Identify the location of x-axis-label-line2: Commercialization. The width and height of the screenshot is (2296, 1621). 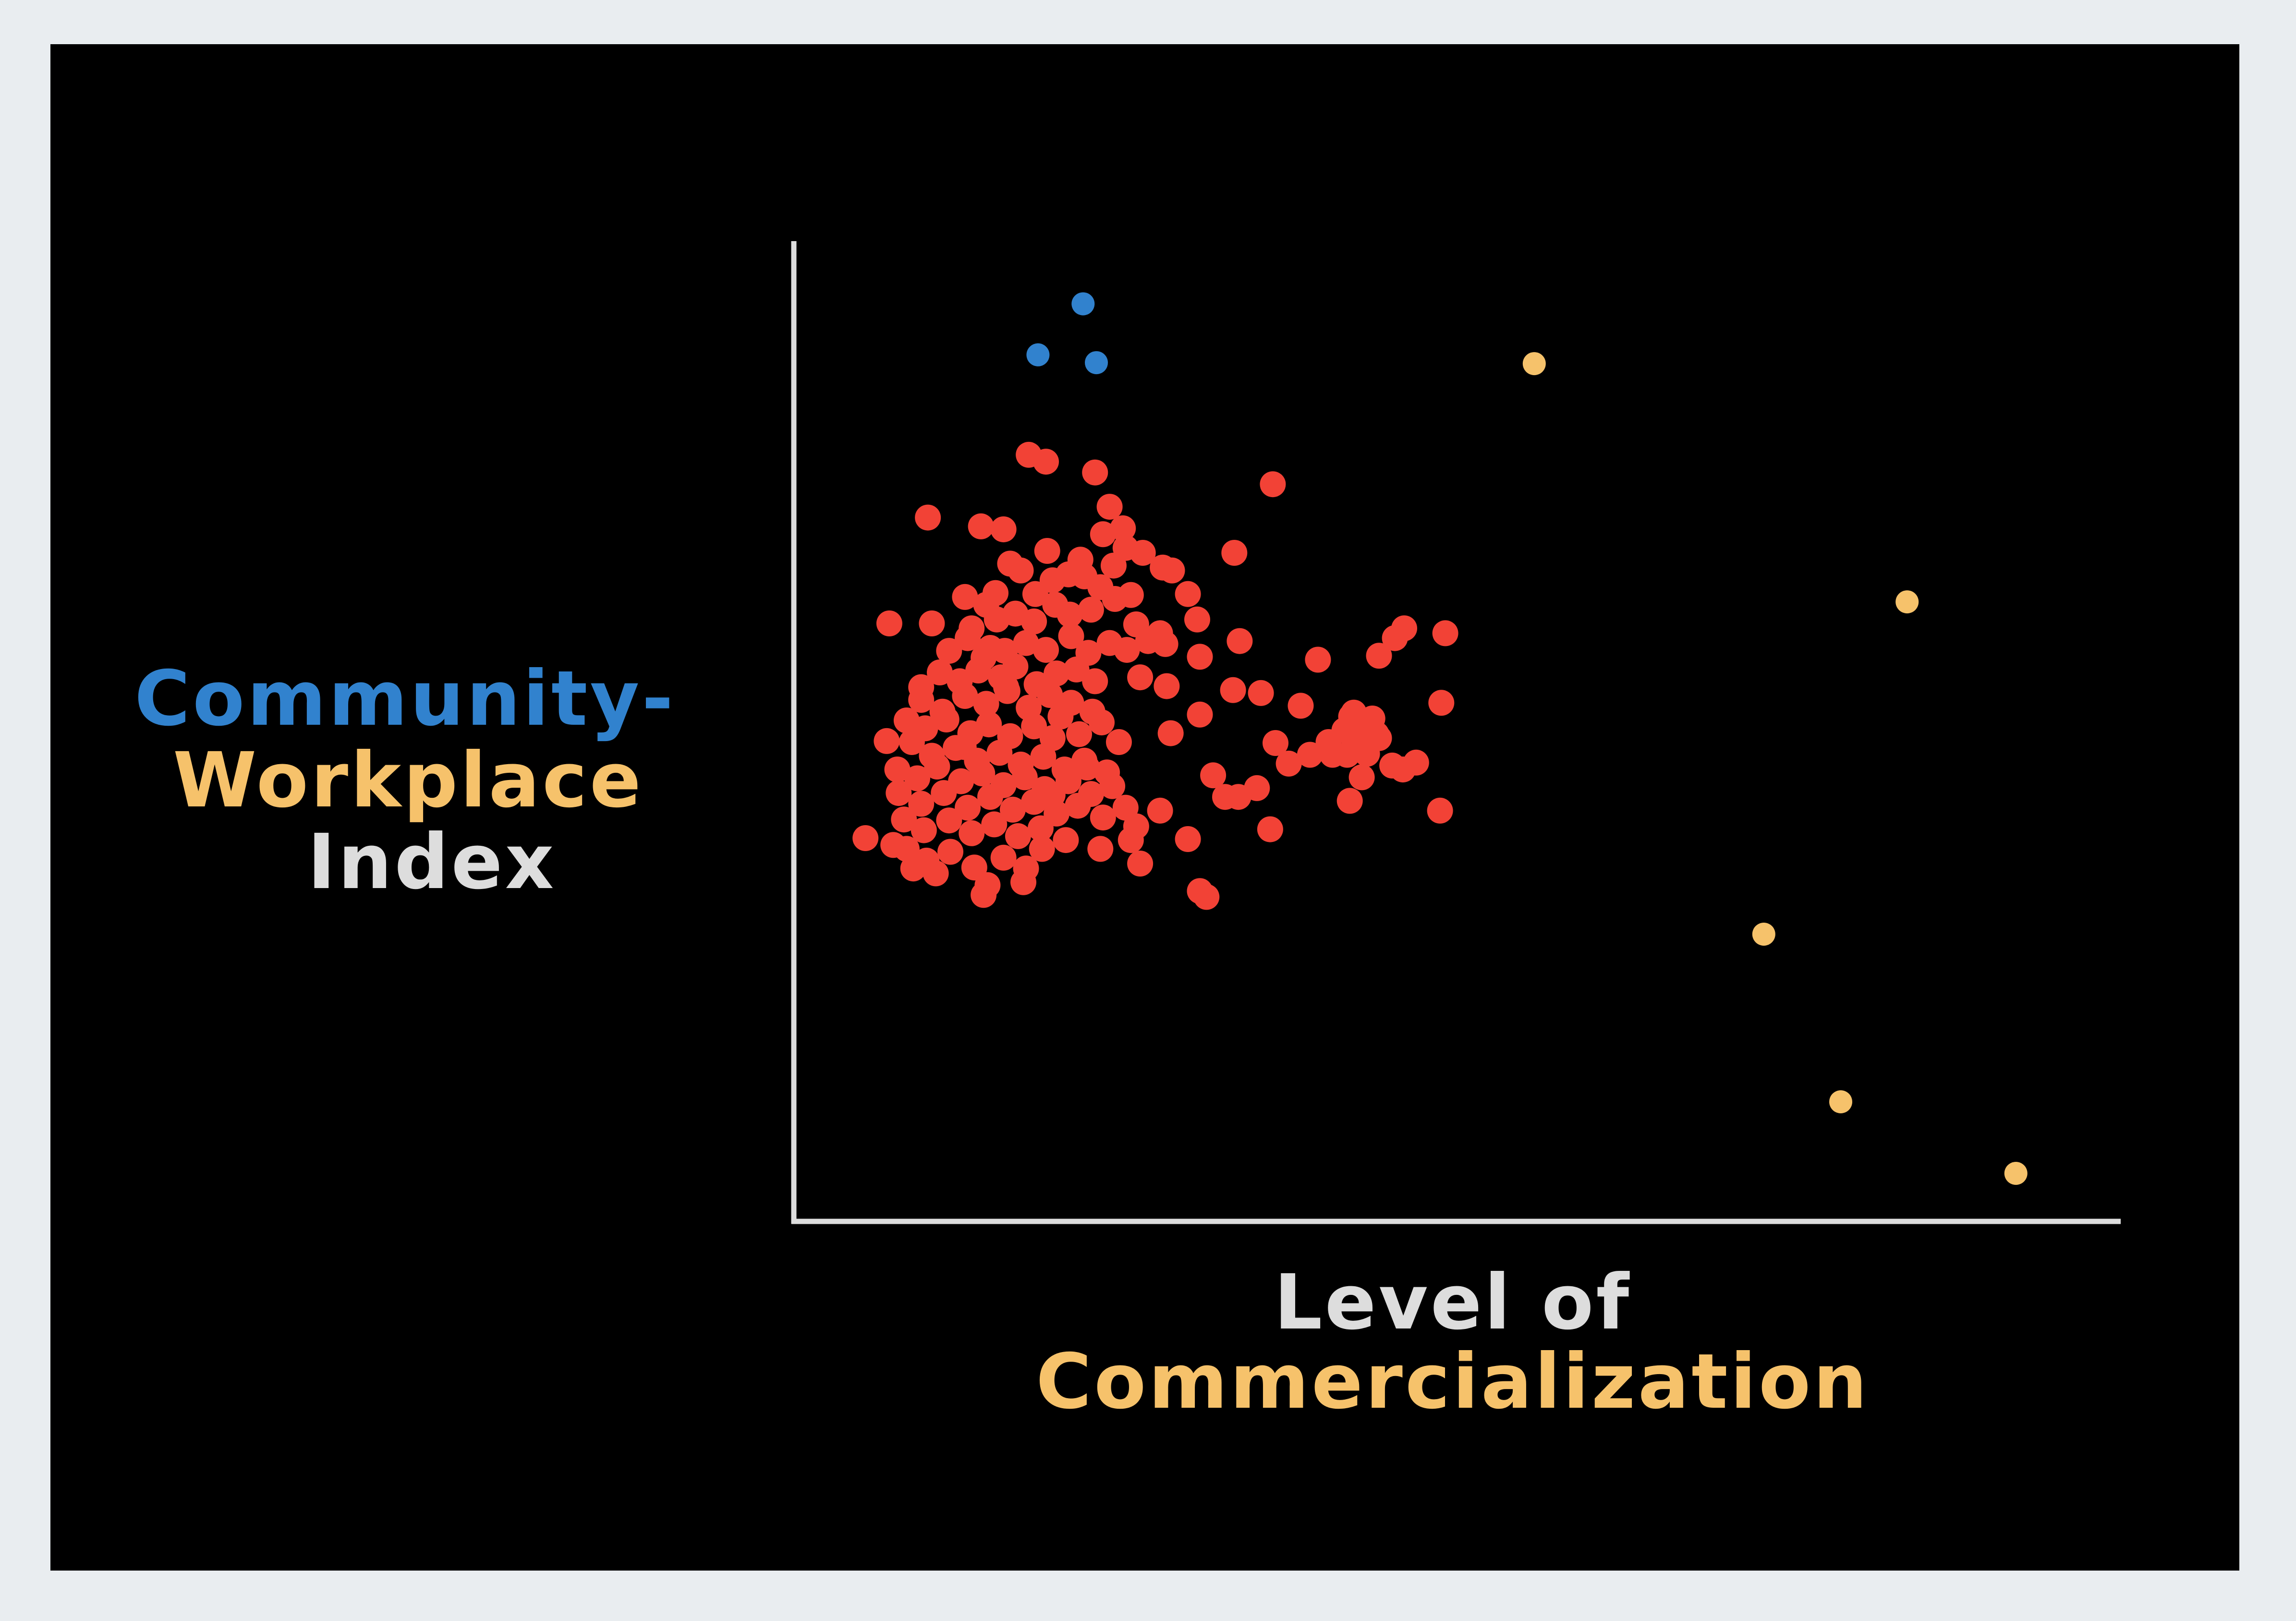
(1453, 1382).